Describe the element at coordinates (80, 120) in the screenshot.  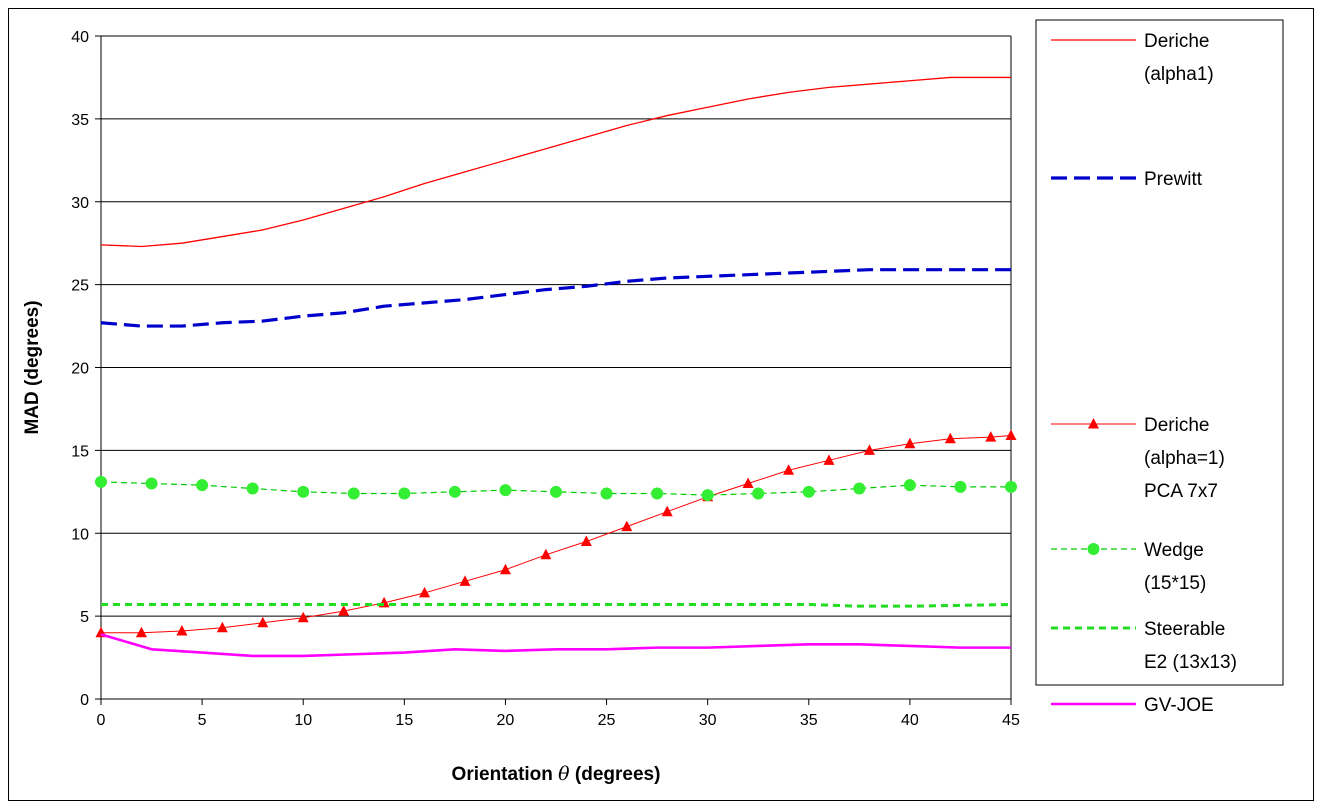
I see `y-tick-label: 35` at that location.